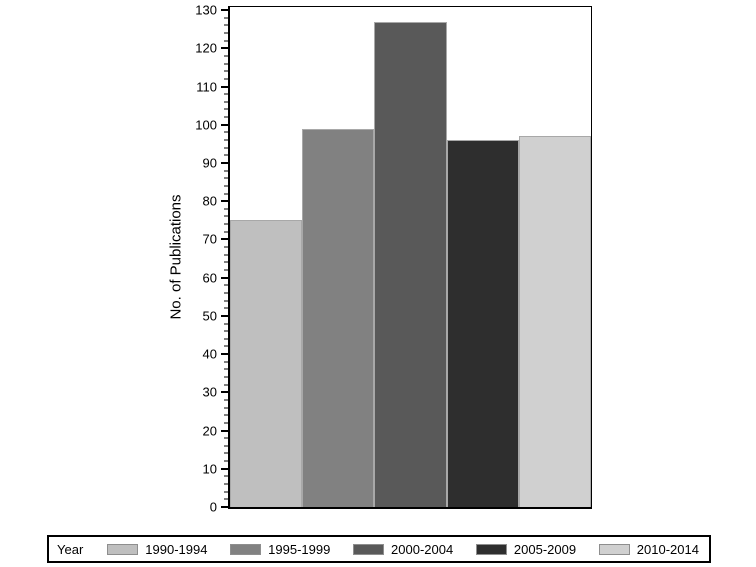 Image resolution: width=756 pixels, height=567 pixels. I want to click on y-tick-label: 60, so click(209, 278).